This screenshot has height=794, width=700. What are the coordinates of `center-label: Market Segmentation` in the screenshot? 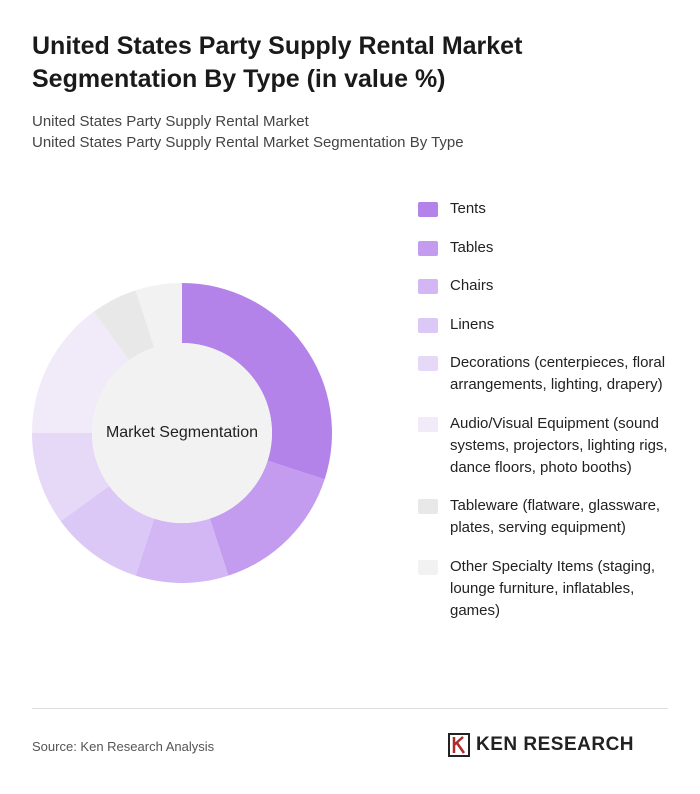 It's located at (182, 432).